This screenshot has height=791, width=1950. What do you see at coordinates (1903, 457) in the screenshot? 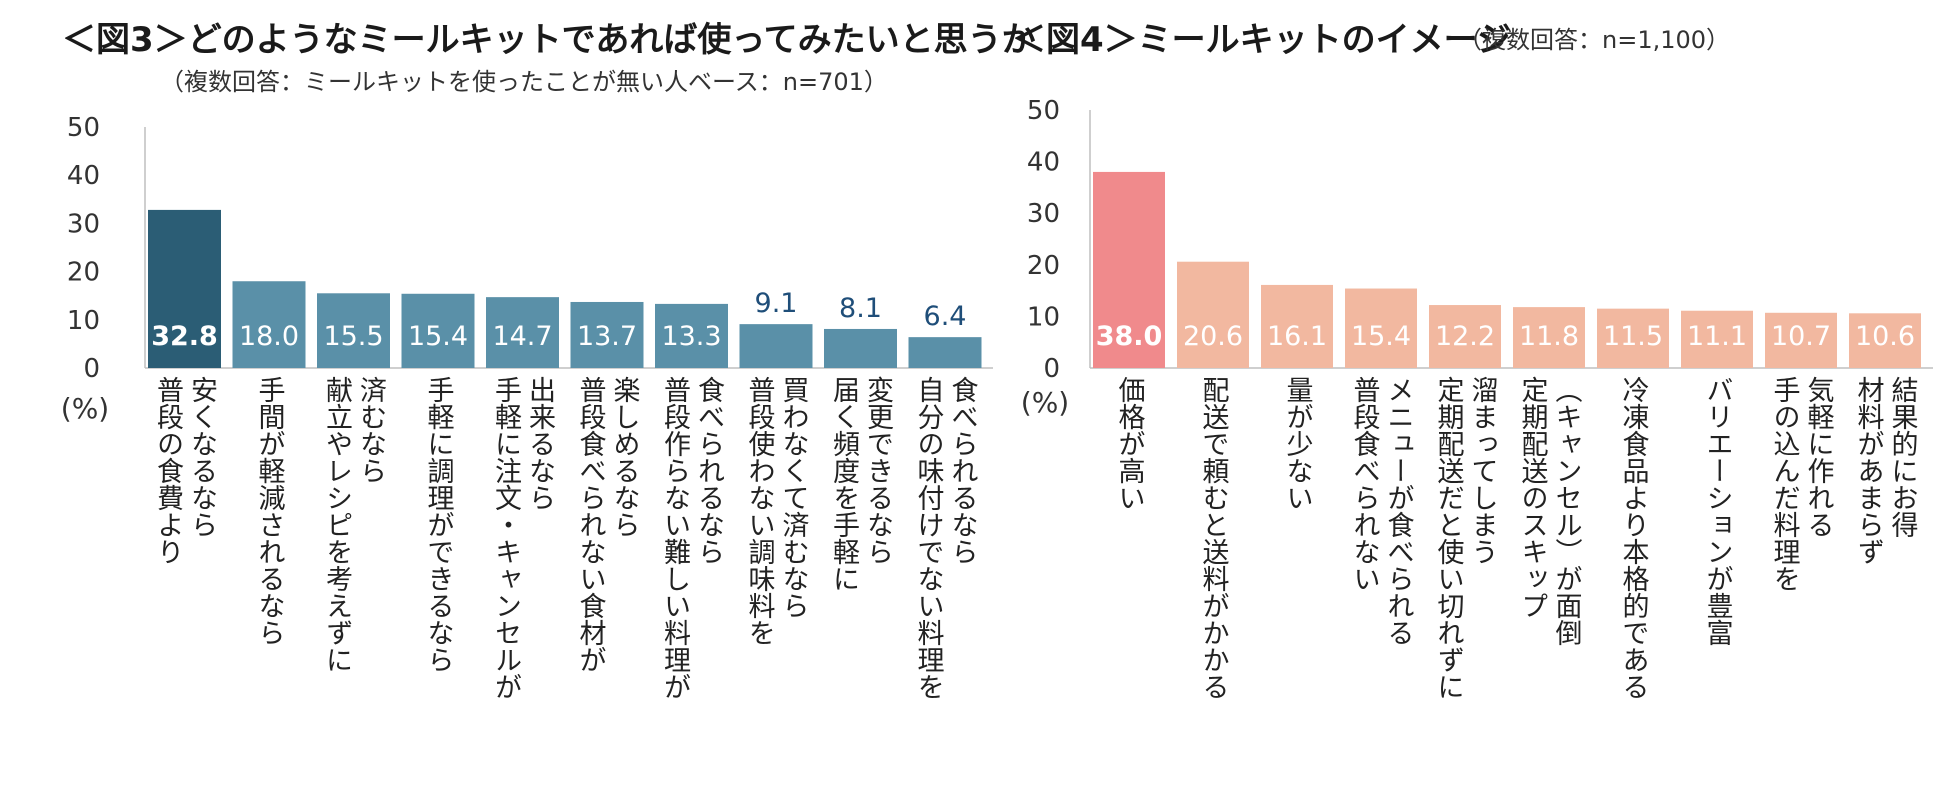
I see `category-label: 結果的にお得` at bounding box center [1903, 457].